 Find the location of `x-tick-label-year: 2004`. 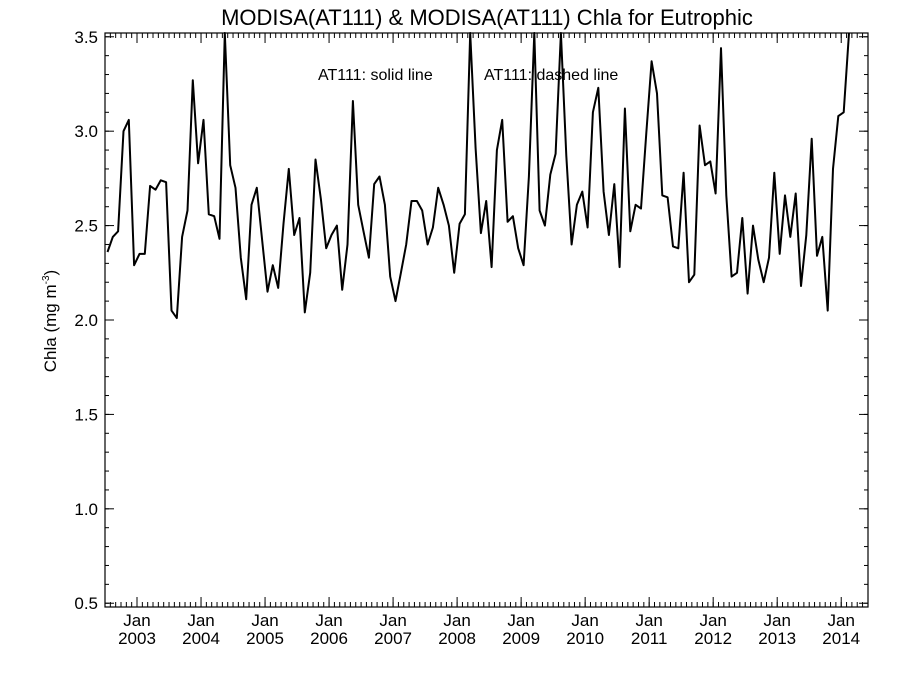

x-tick-label-year: 2004 is located at coordinates (201, 638).